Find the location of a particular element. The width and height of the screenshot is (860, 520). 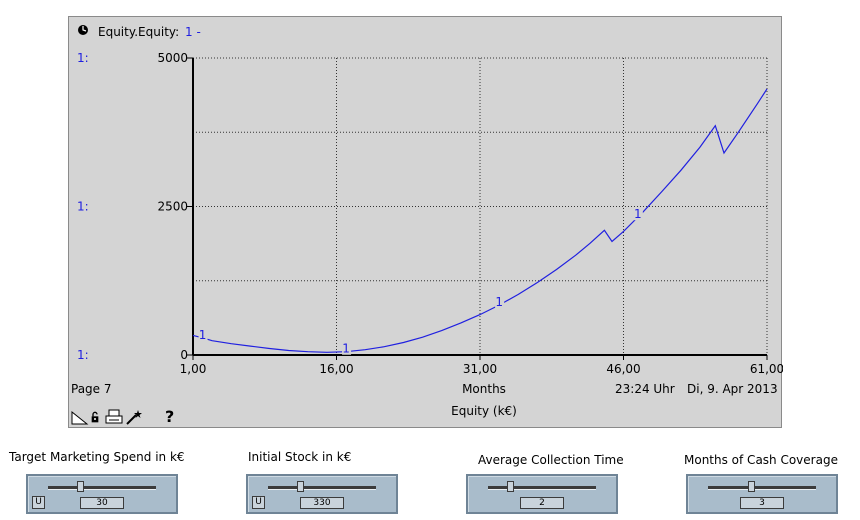

slider-initial-stock: U 330 is located at coordinates (322, 494).